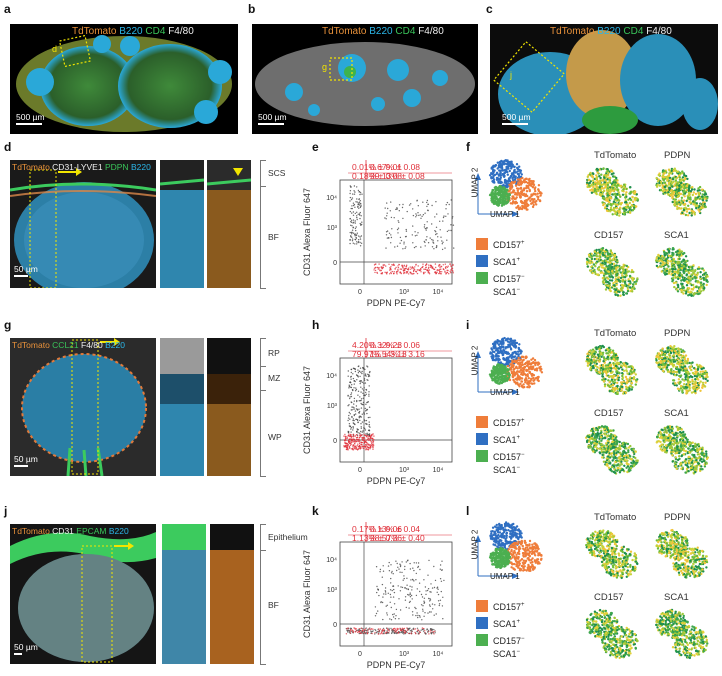 Image resolution: width=722 pixels, height=676 pixels. I want to click on stain-b220: B220, so click(141, 167).